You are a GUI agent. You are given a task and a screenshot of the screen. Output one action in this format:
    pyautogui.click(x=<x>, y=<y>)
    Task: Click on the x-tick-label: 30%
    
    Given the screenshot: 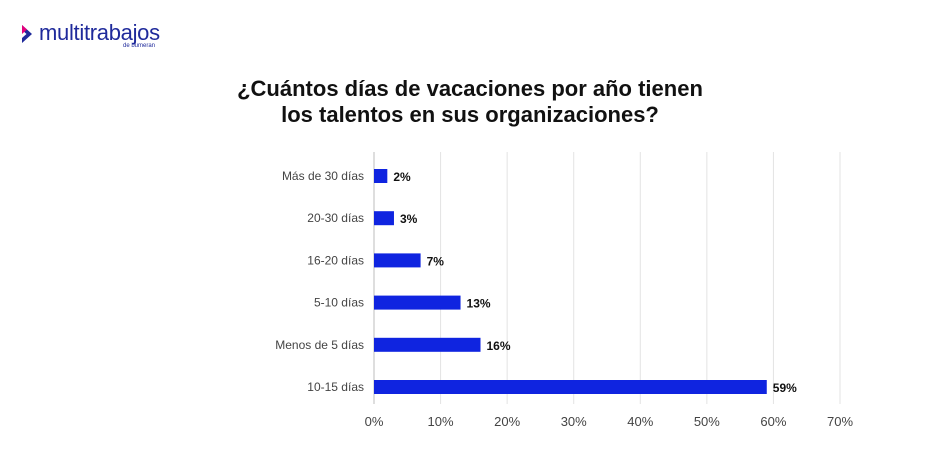 What is the action you would take?
    pyautogui.click(x=574, y=421)
    